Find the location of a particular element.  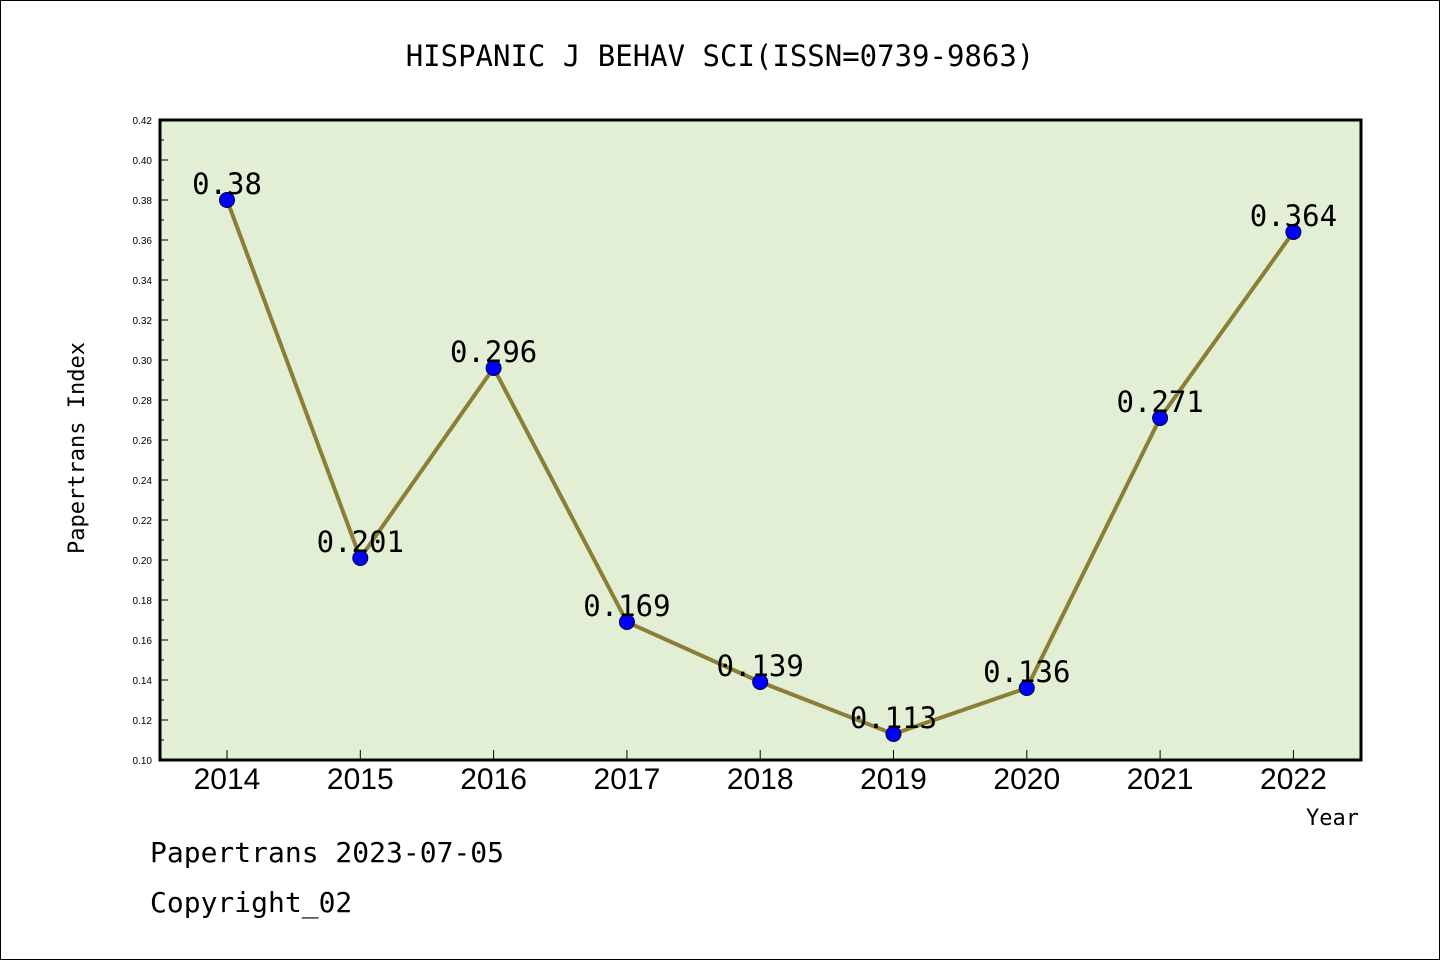

data-label: 0.296 is located at coordinates (493, 352).